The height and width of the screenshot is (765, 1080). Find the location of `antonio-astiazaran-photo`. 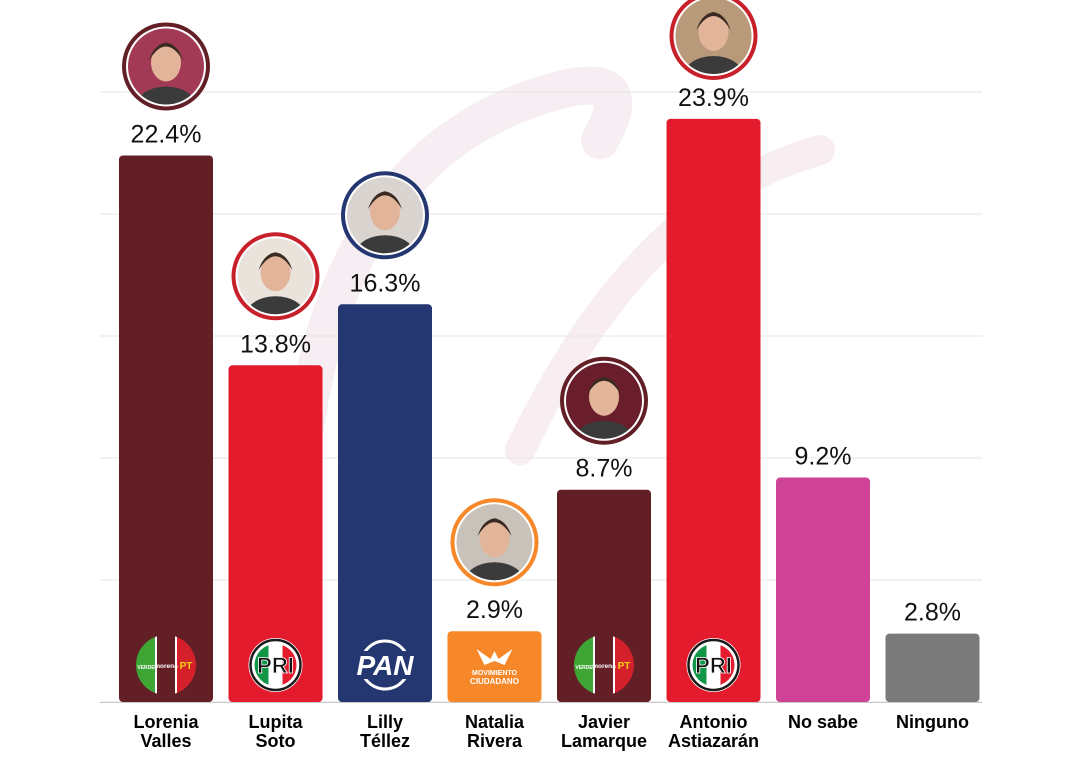

antonio-astiazaran-photo is located at coordinates (713, 37).